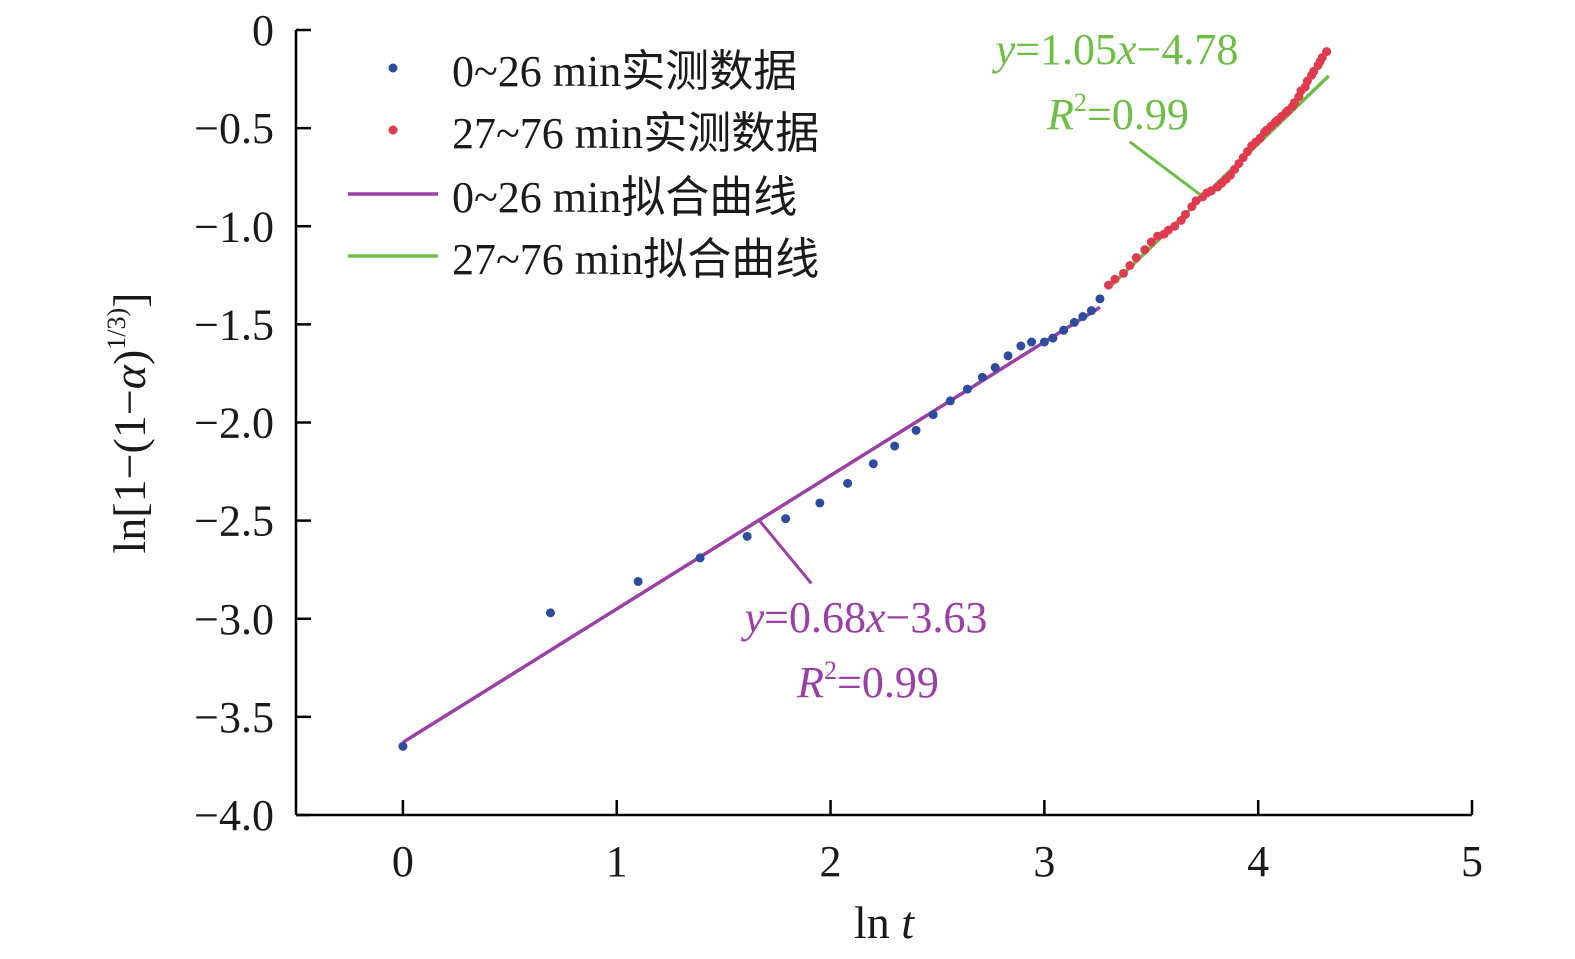 Image resolution: width=1575 pixels, height=959 pixels. What do you see at coordinates (1258, 861) in the screenshot?
I see `x-tick-label: 4` at bounding box center [1258, 861].